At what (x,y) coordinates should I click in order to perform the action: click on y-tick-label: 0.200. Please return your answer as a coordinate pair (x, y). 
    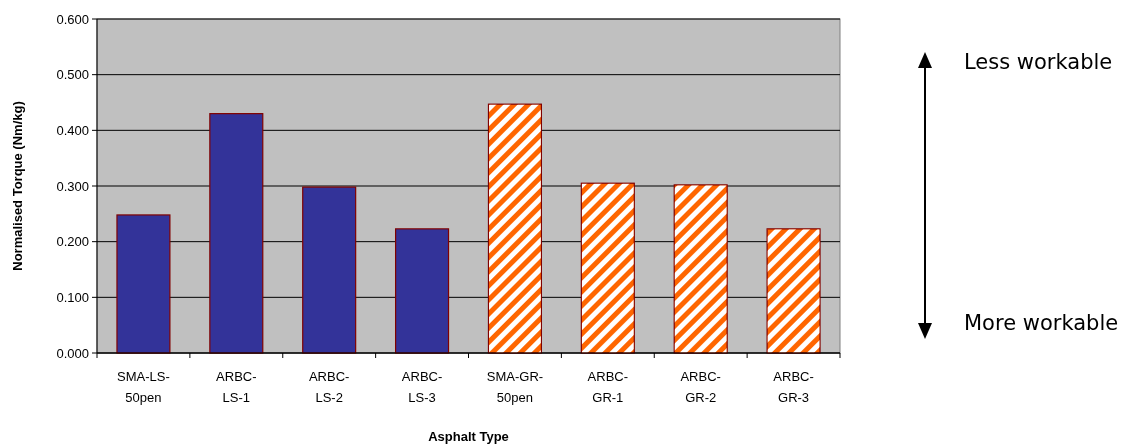
    Looking at the image, I should click on (72, 242).